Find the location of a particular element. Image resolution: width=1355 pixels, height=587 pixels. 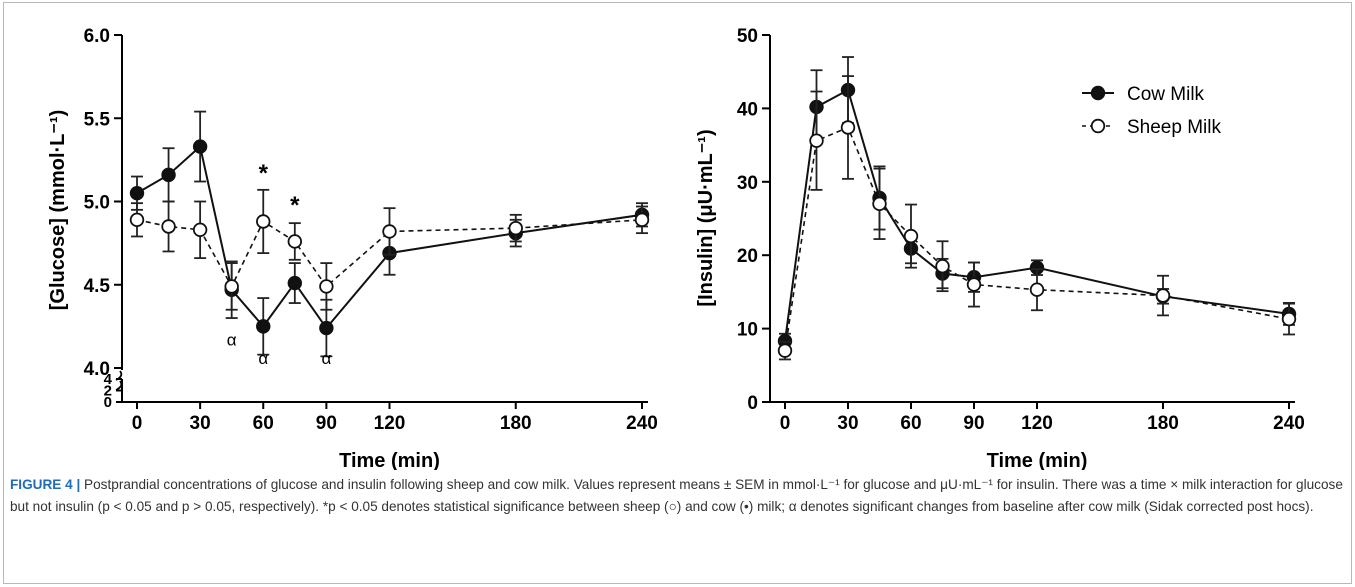

y-axis-title: [Insulin] (μU·mL⁻¹) is located at coordinates (706, 217).